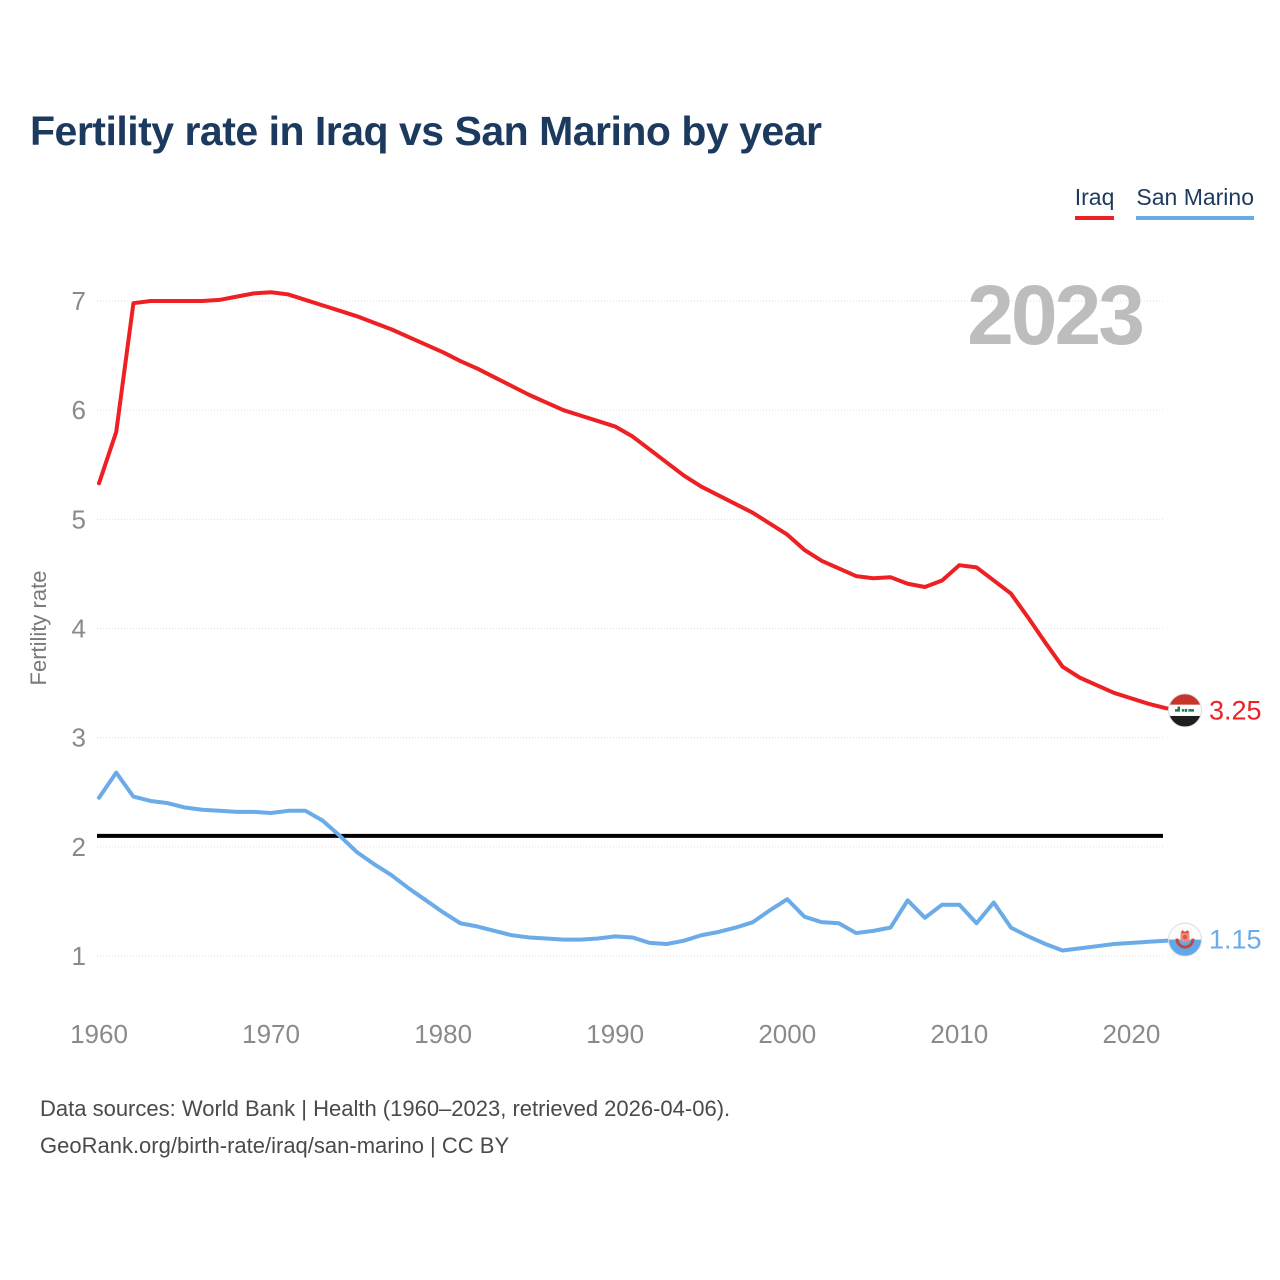  What do you see at coordinates (443, 1034) in the screenshot?
I see `x-tick-1980: 1980` at bounding box center [443, 1034].